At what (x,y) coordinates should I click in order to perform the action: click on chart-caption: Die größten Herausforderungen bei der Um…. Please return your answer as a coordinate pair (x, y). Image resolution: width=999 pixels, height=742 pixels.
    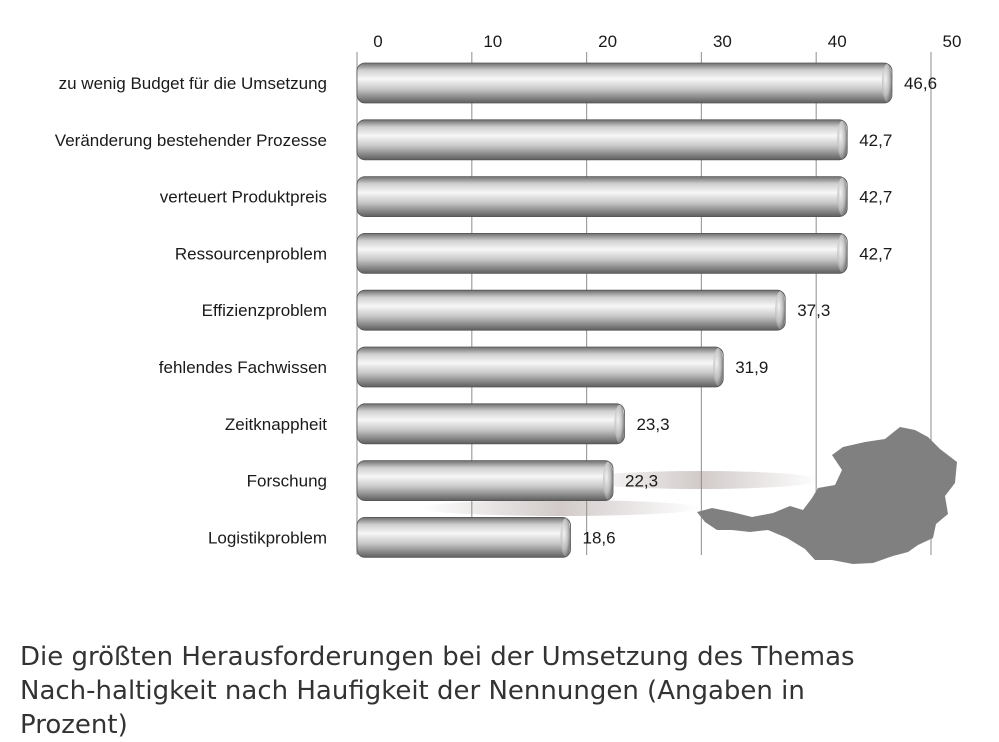
    Looking at the image, I should click on (437, 691).